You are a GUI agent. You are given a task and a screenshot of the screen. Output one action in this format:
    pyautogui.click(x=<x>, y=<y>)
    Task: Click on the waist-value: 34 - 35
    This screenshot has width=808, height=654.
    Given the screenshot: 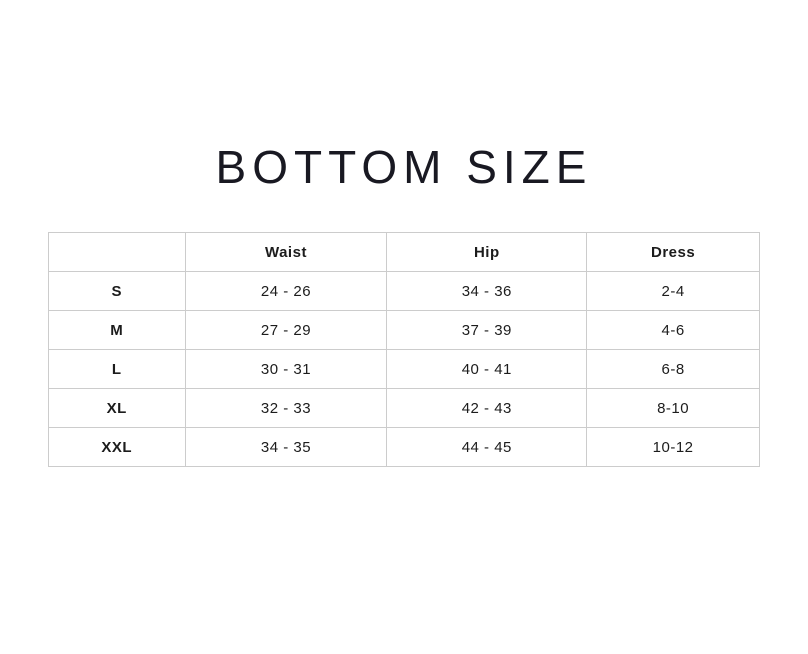 What is the action you would take?
    pyautogui.click(x=286, y=447)
    